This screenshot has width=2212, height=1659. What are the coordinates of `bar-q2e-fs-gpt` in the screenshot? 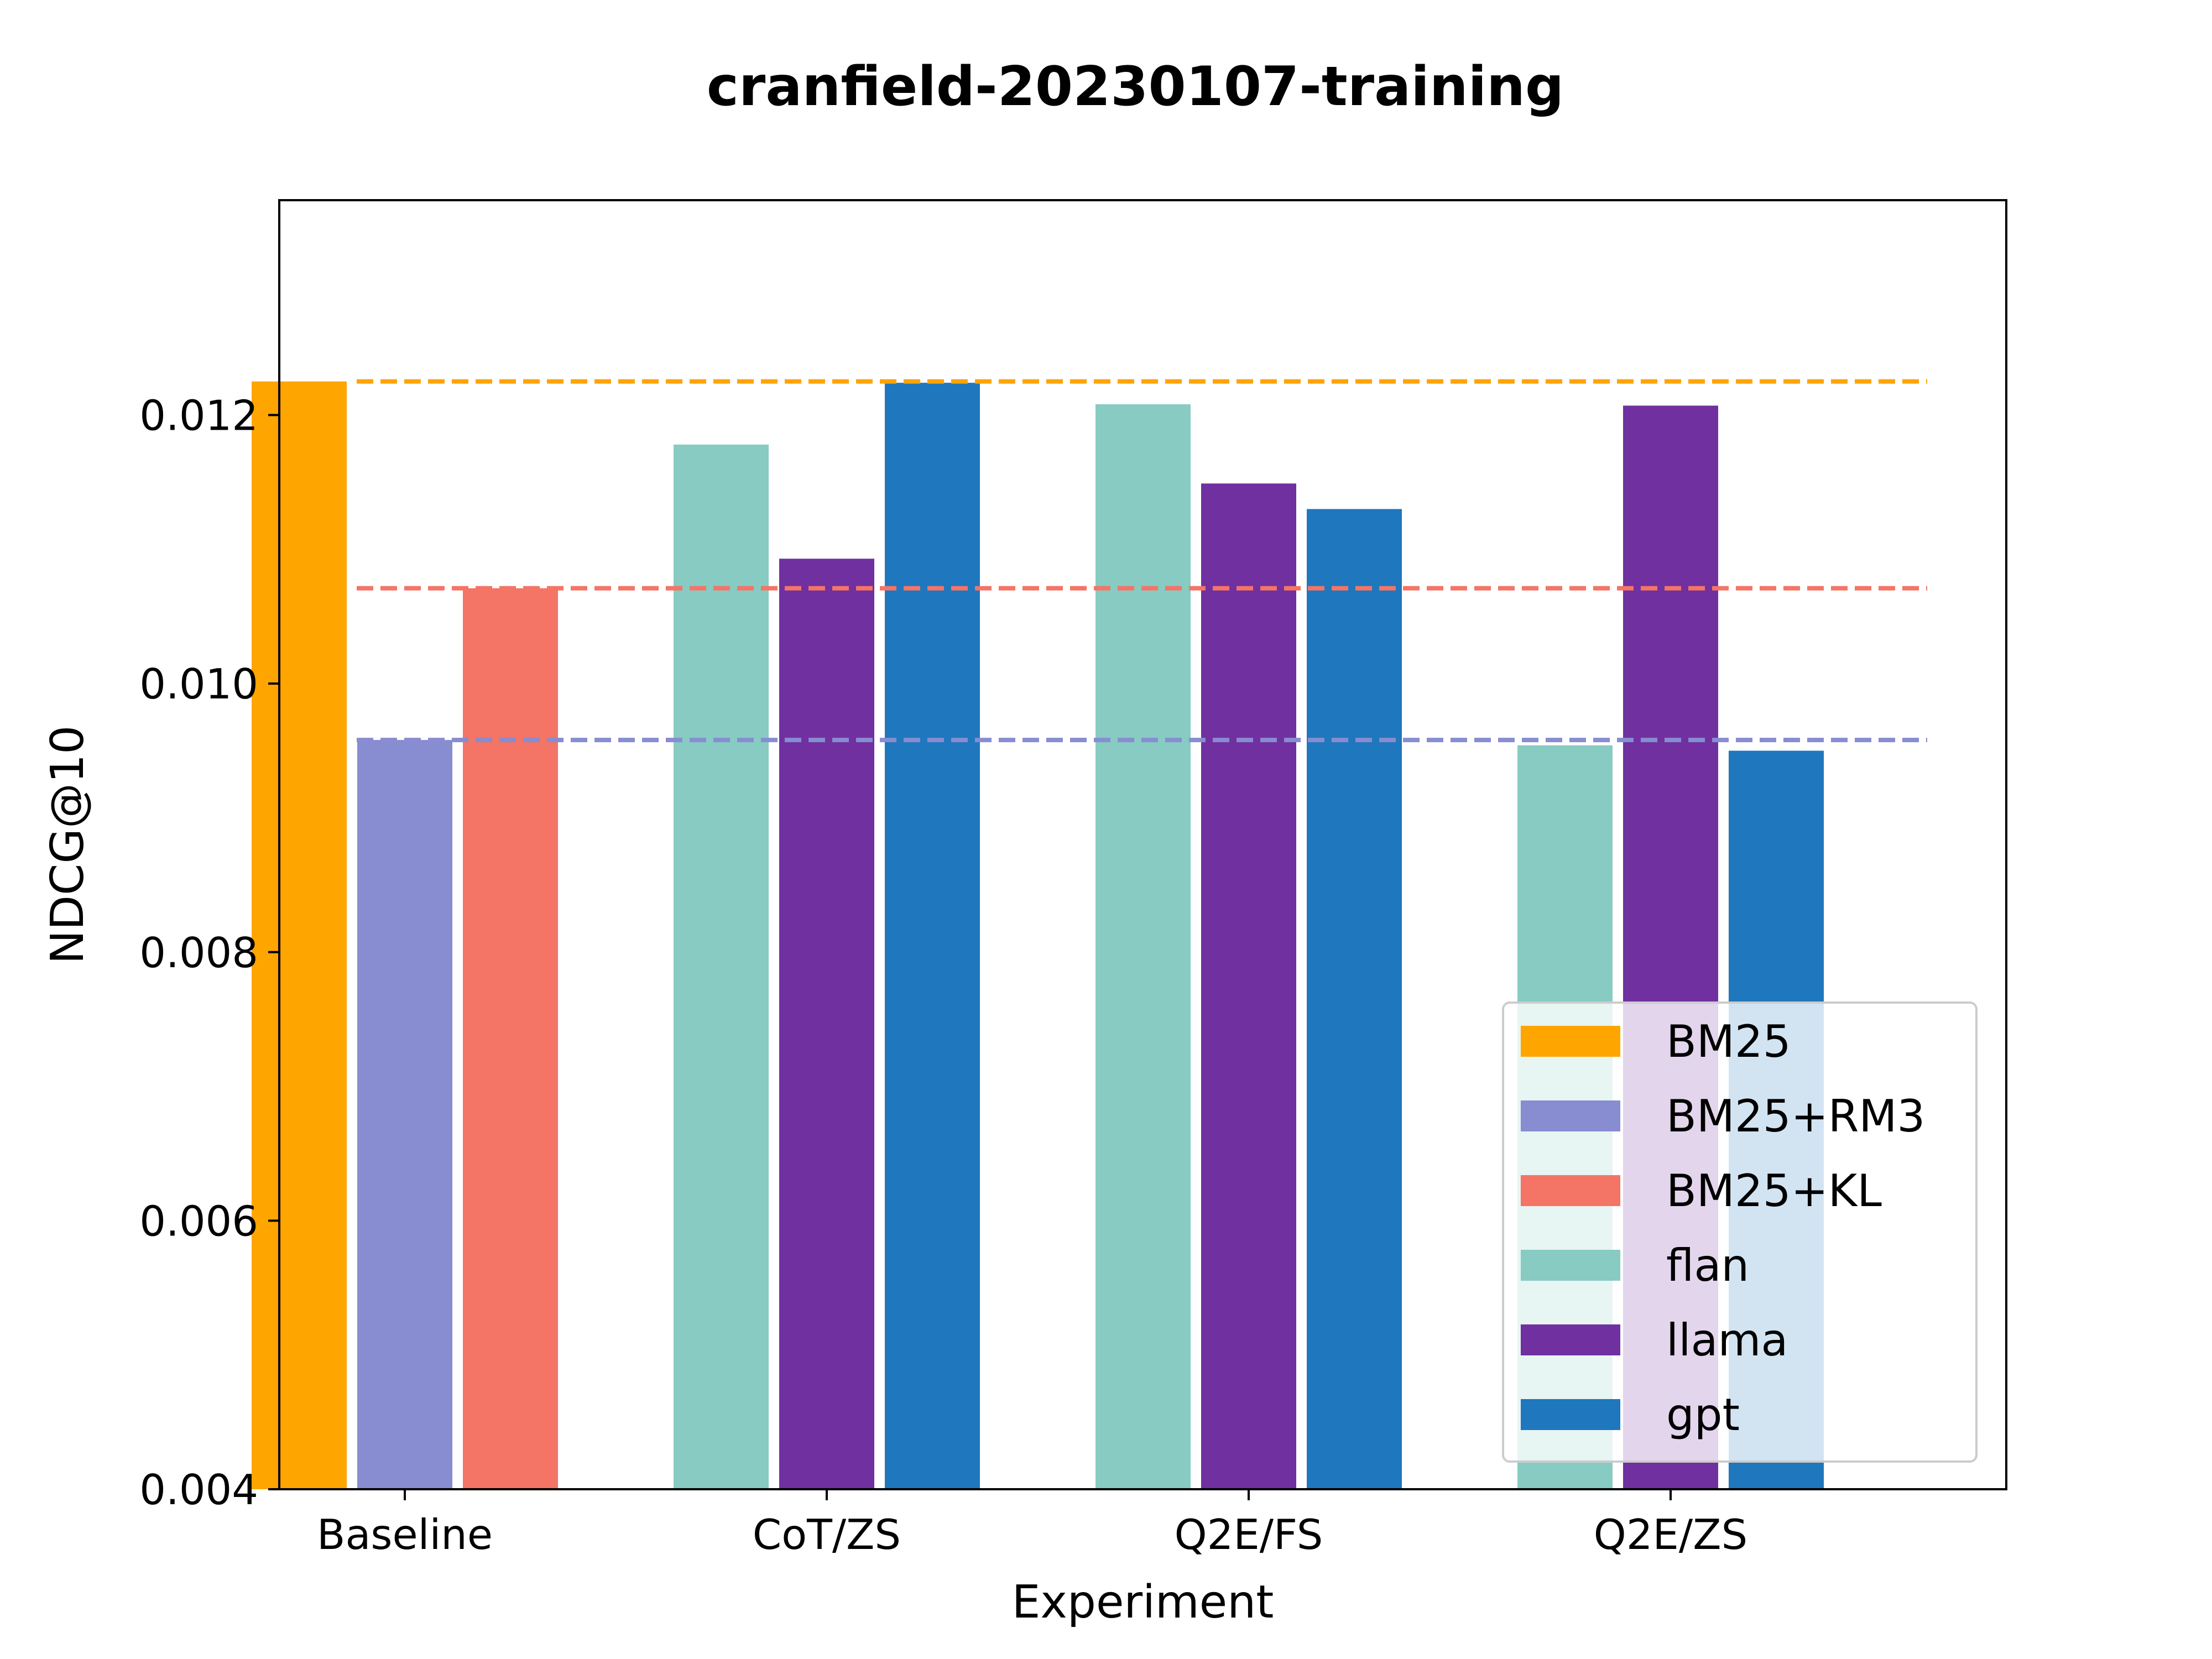 It's located at (1355, 999).